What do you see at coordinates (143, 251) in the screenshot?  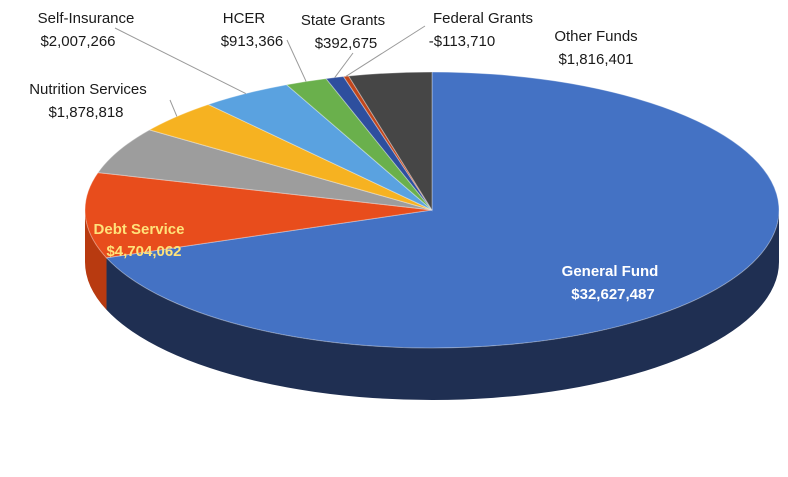 I see `label-debt-service-value: $4,704,062` at bounding box center [143, 251].